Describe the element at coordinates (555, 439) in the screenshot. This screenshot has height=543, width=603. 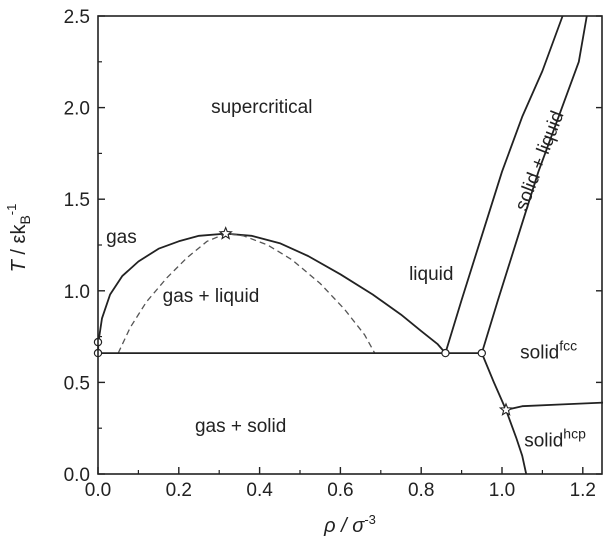
I see `region-label-7: solidhcp` at that location.